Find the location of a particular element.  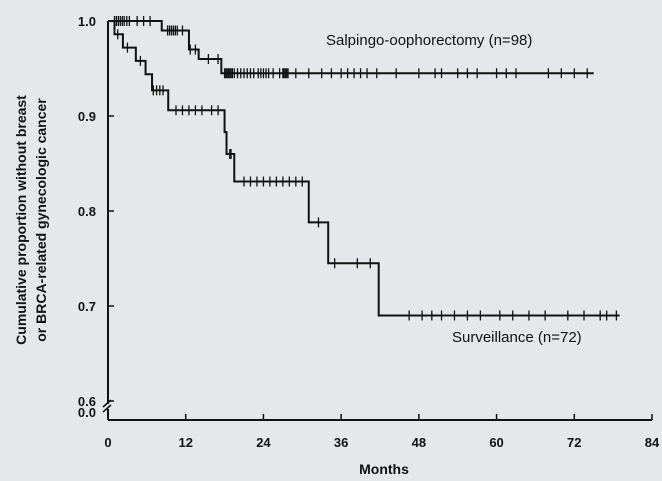

y-tick-label: 0.7 is located at coordinates (87, 306).